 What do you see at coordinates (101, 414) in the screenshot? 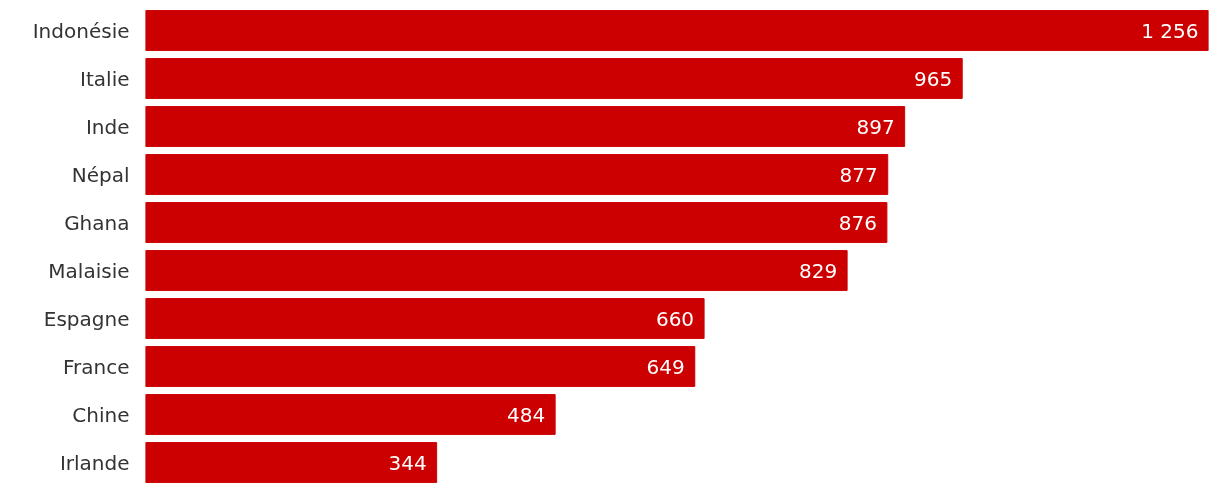
I see `y-tick-label: Chine` at bounding box center [101, 414].